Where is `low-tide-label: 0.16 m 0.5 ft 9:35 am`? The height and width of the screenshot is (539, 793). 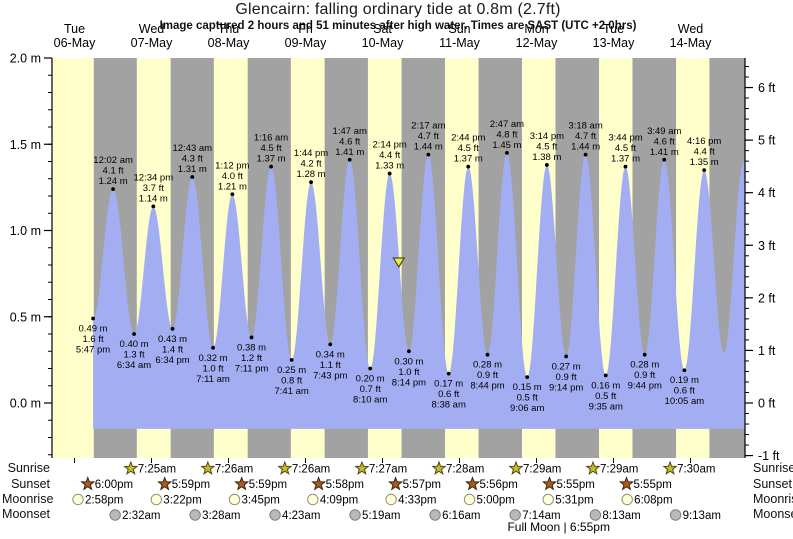 low-tide-label: 0.16 m 0.5 ft 9:35 am is located at coordinates (606, 396).